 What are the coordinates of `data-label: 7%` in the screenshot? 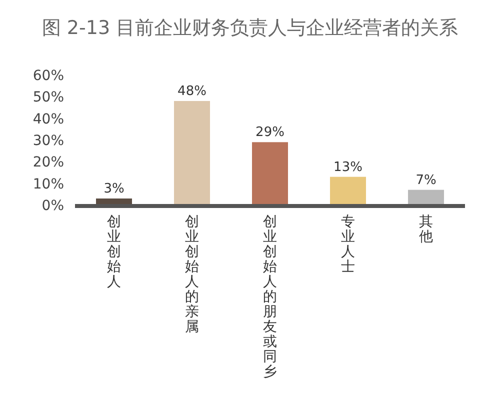 It's located at (426, 180).